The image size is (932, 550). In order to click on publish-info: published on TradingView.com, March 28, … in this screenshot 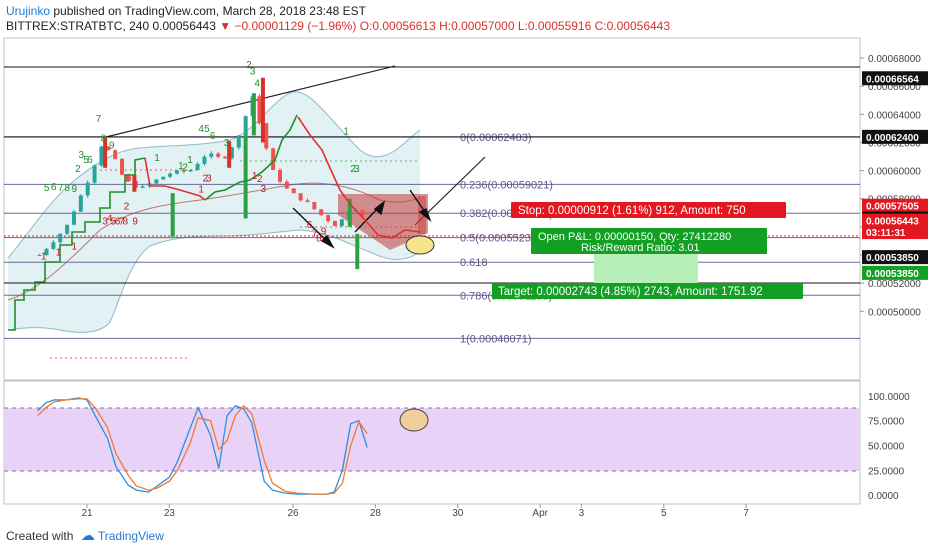, I will do `click(209, 11)`.